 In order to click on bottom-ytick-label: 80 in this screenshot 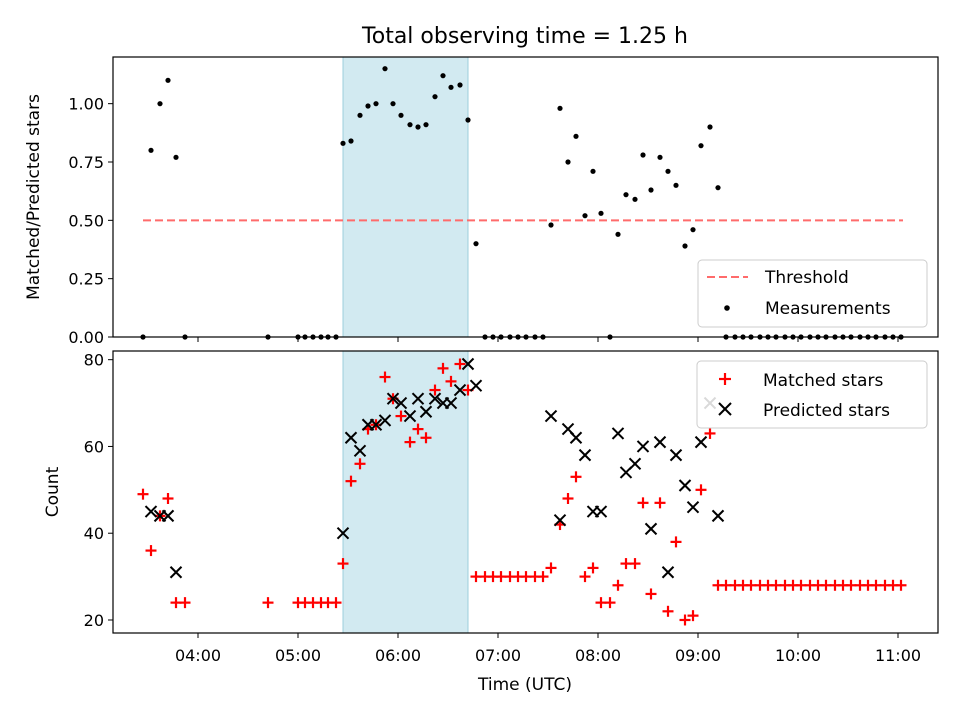, I will do `click(94, 360)`.